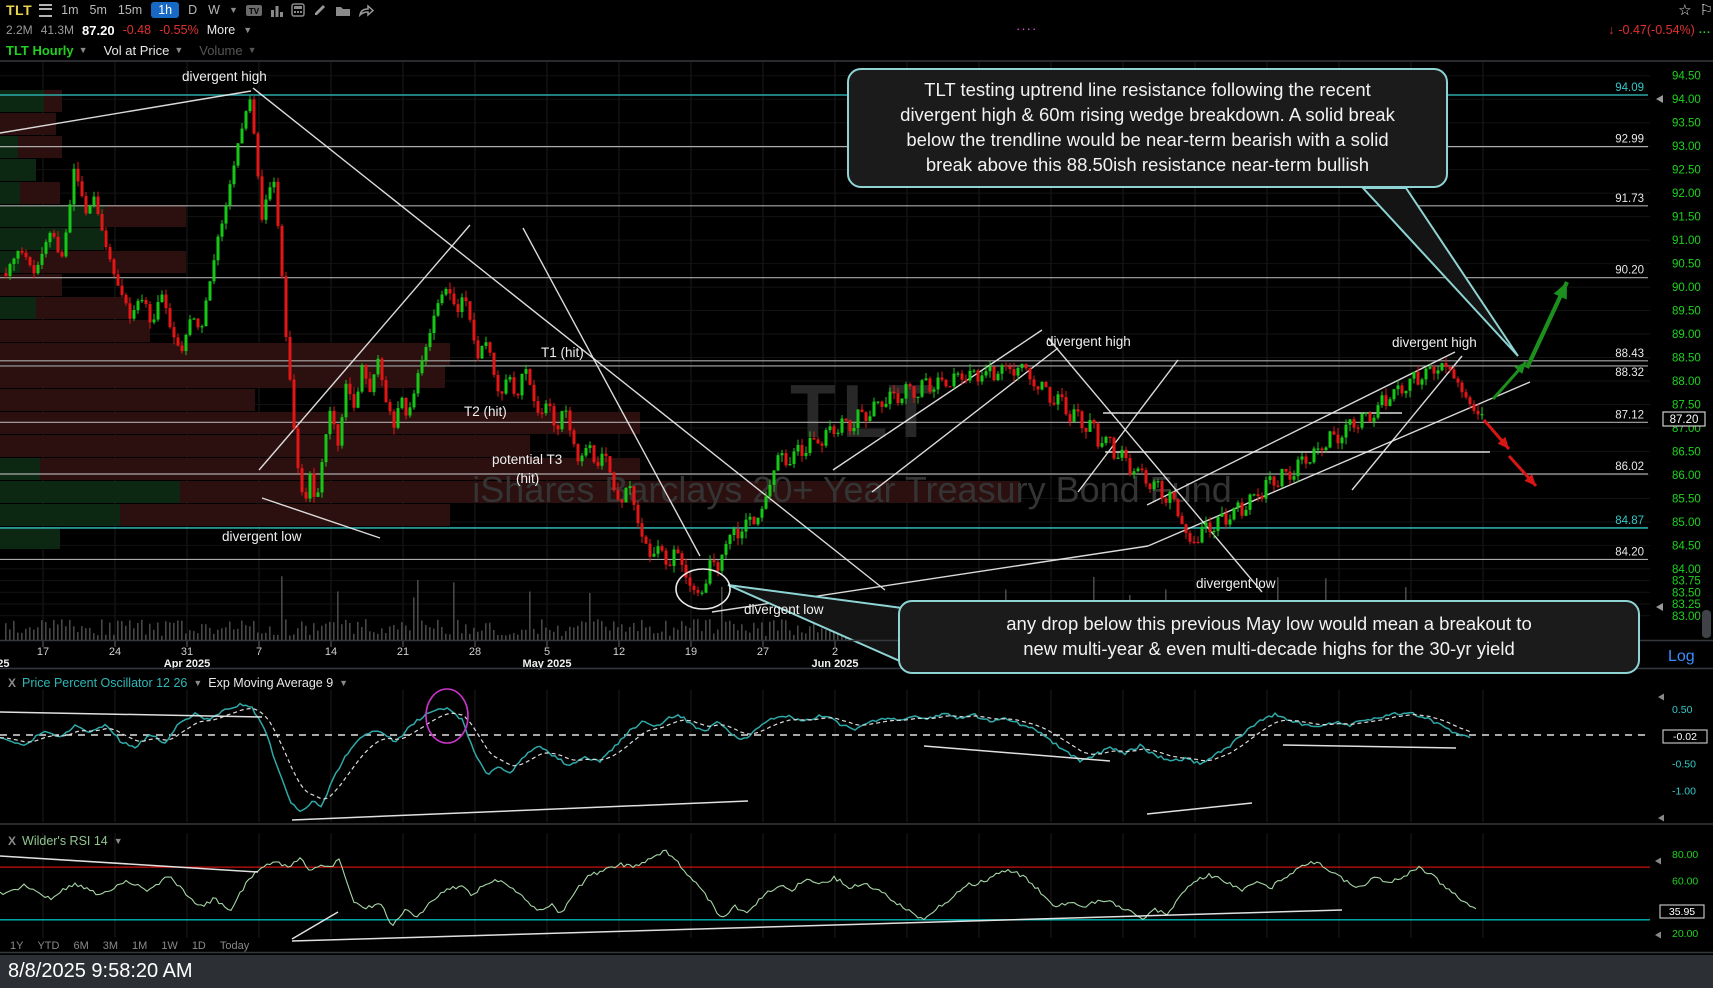 This screenshot has height=988, width=1713. I want to click on folder-icon, so click(343, 10).